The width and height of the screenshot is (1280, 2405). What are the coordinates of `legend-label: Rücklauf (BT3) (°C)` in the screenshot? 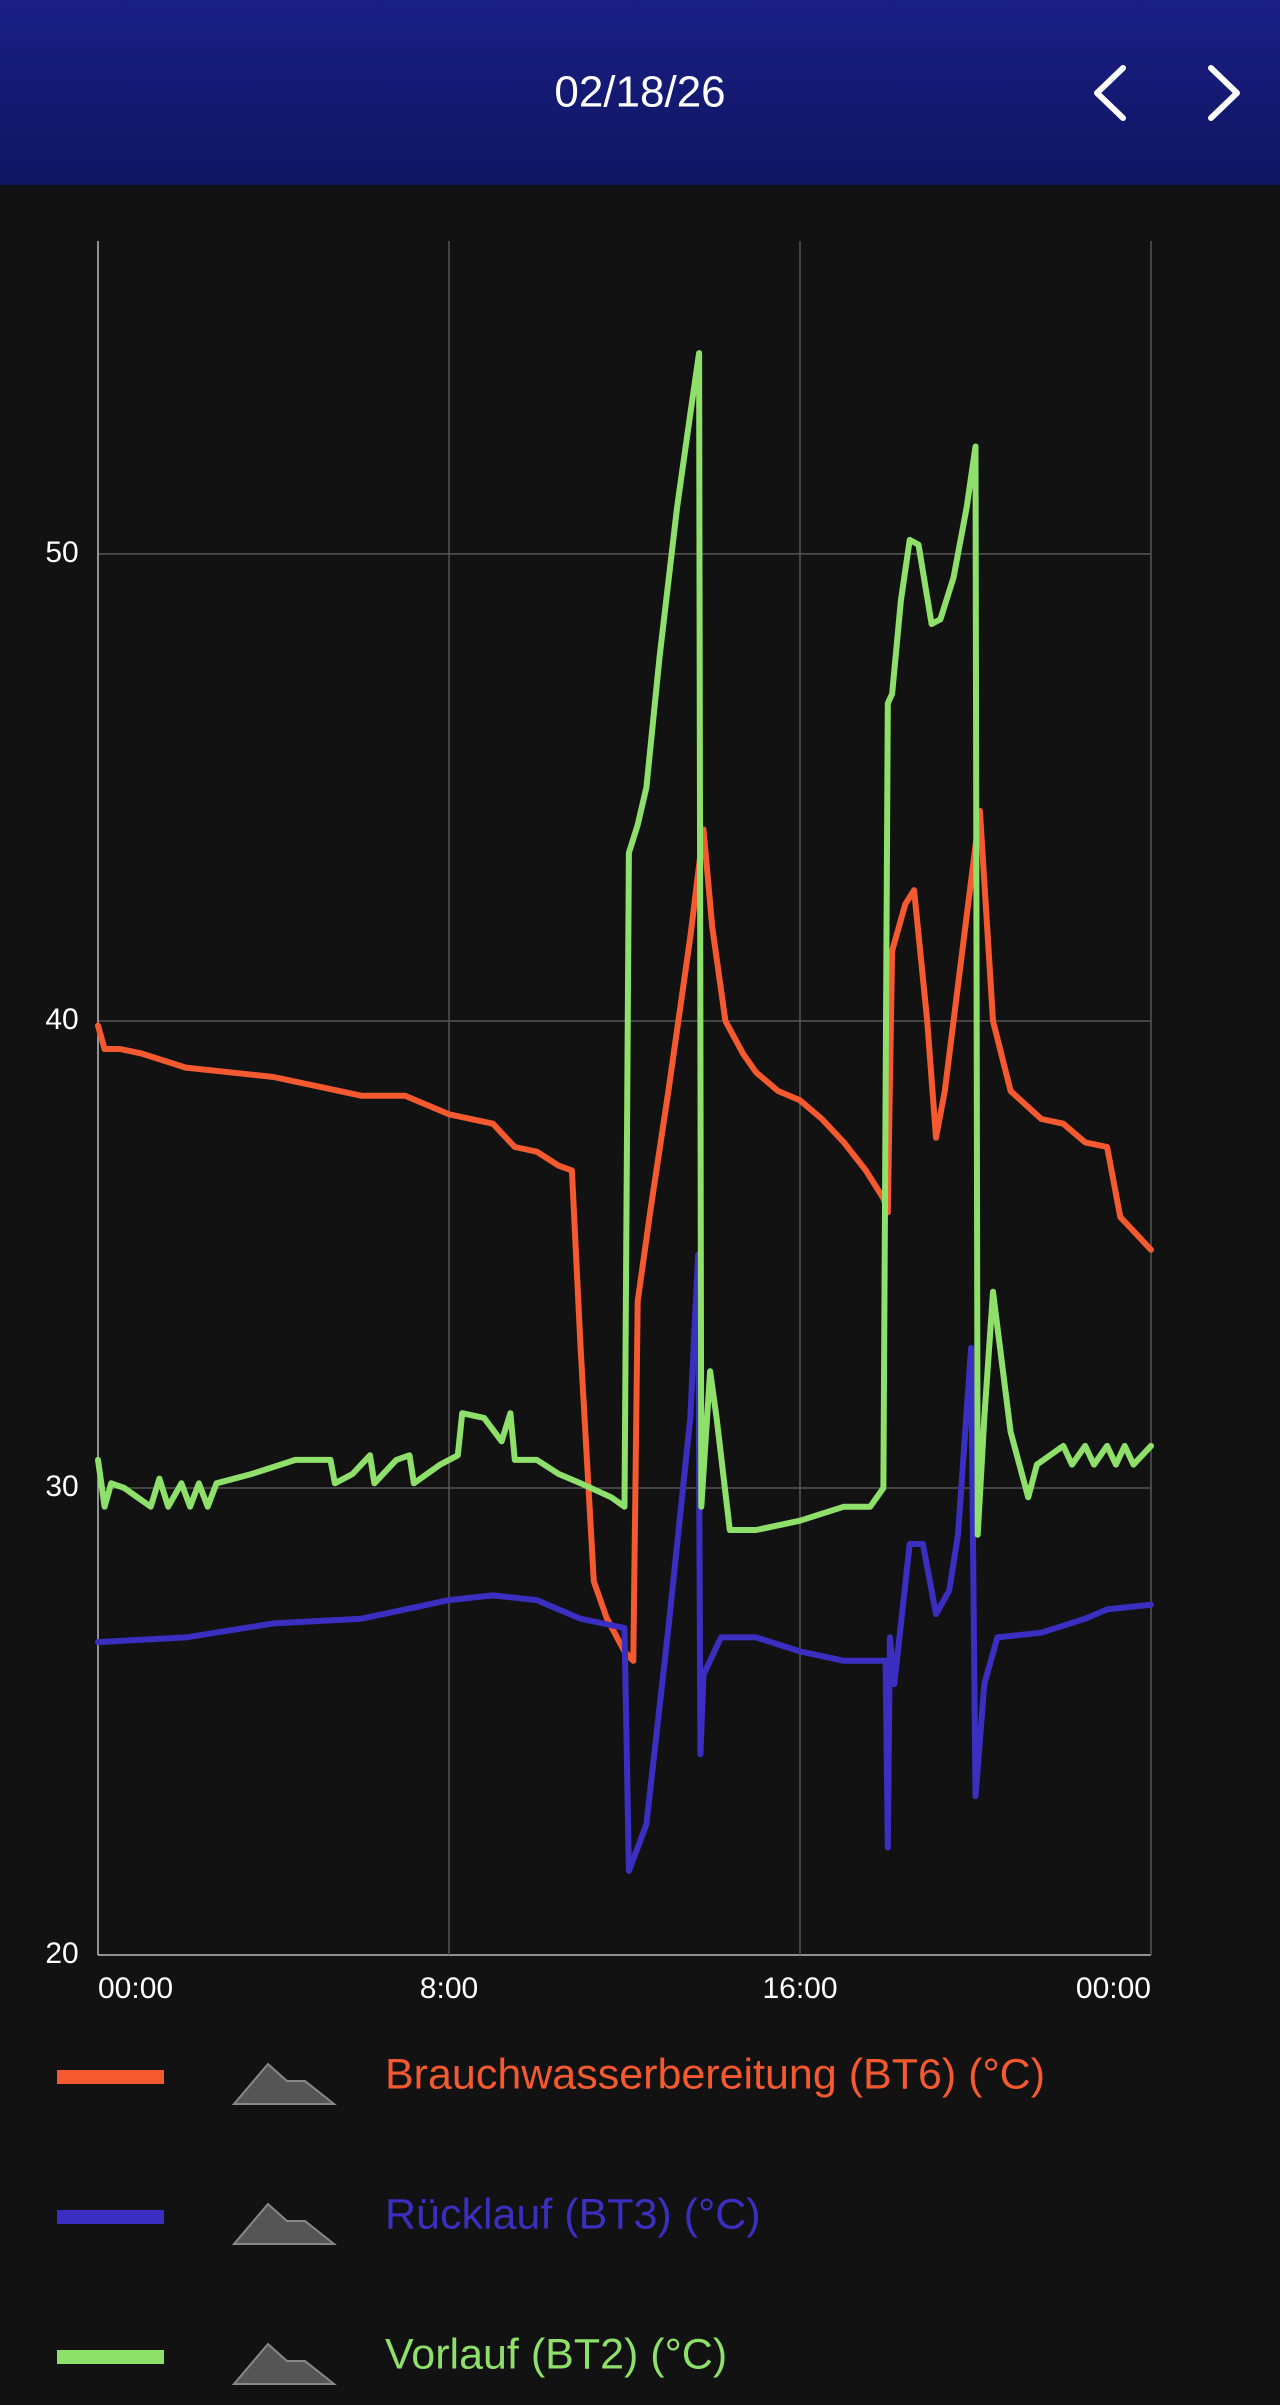 It's located at (573, 2214).